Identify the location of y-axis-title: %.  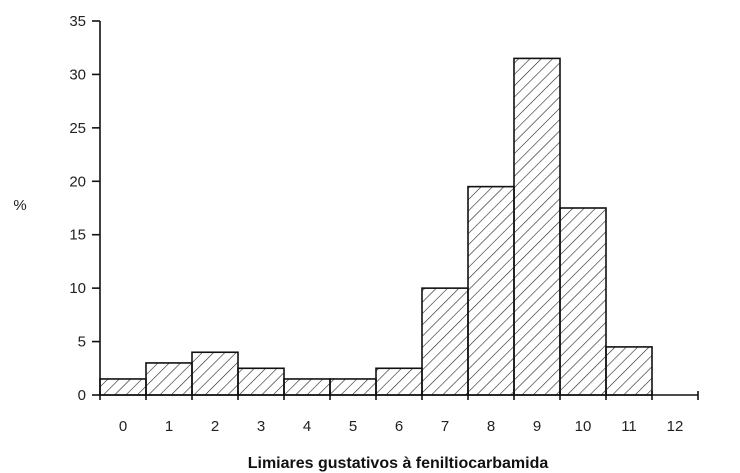
(19, 205).